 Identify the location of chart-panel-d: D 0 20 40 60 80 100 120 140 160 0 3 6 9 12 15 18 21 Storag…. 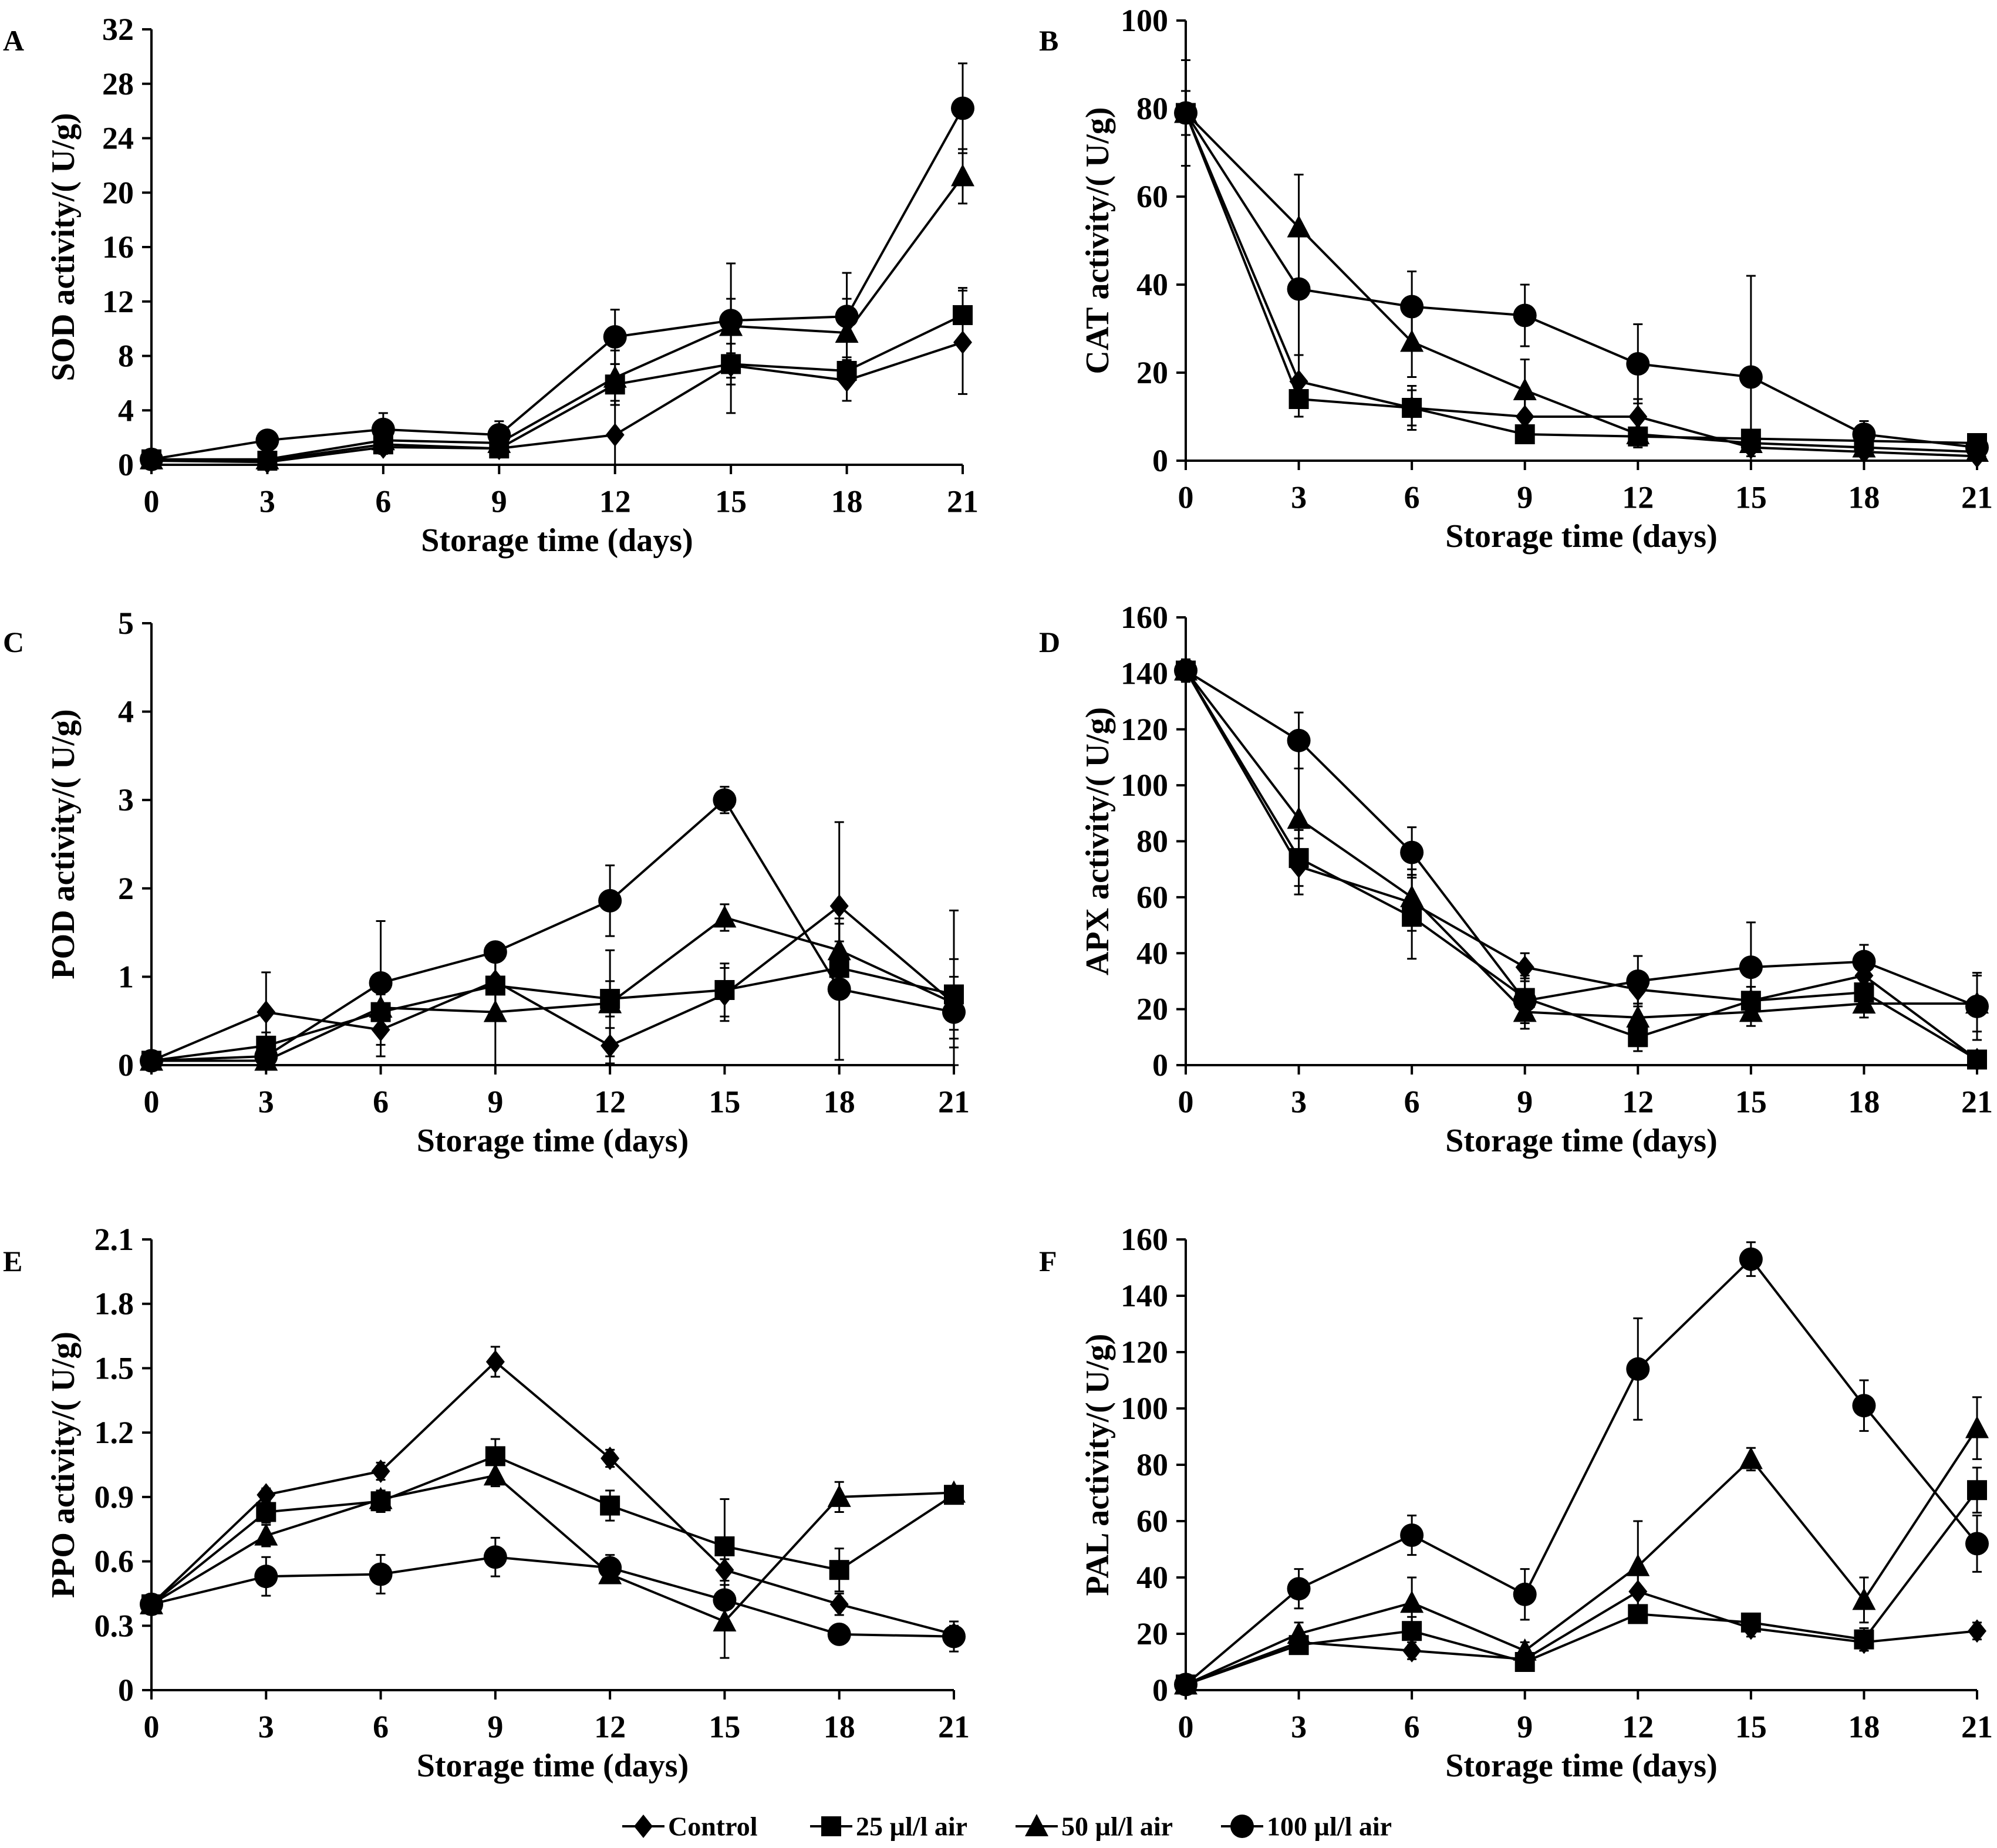
(1516, 880).